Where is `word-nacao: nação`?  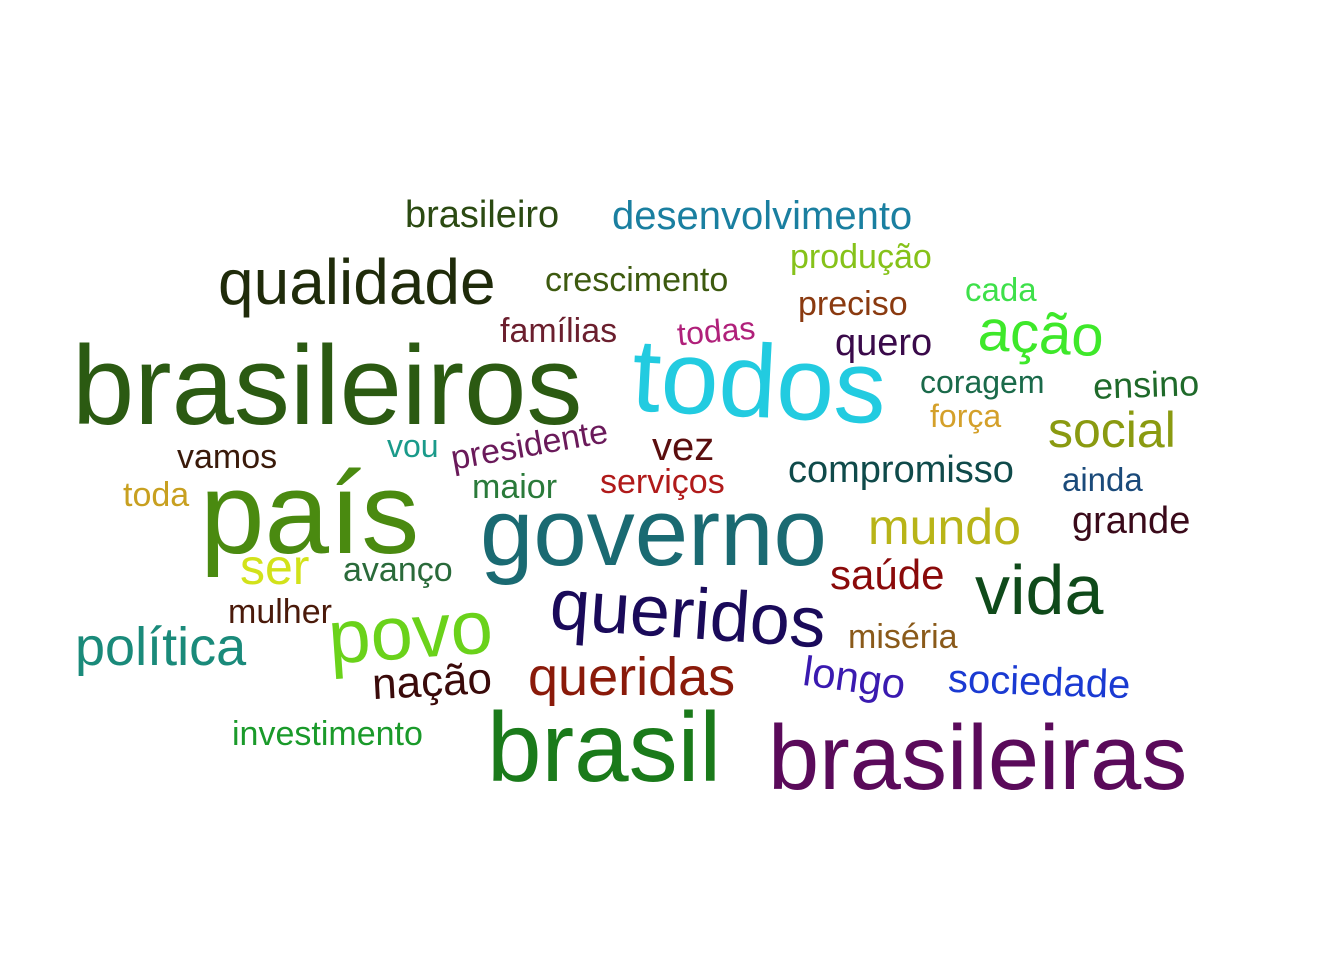 word-nacao: nação is located at coordinates (432, 681).